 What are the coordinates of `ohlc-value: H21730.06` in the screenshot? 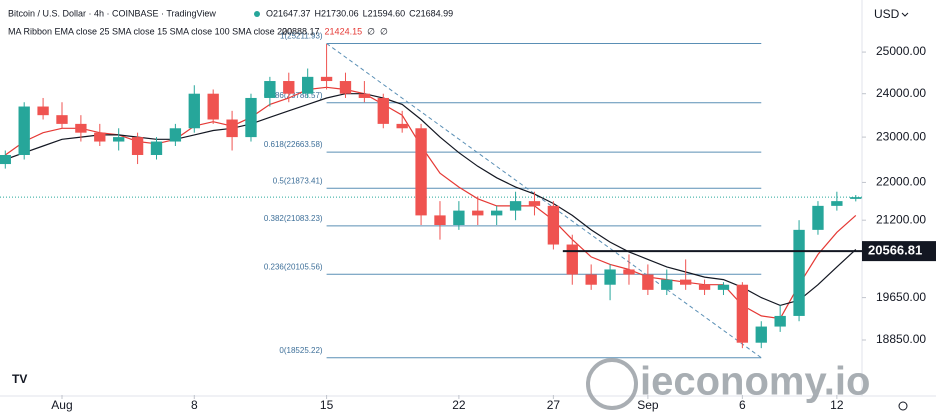 It's located at (337, 13).